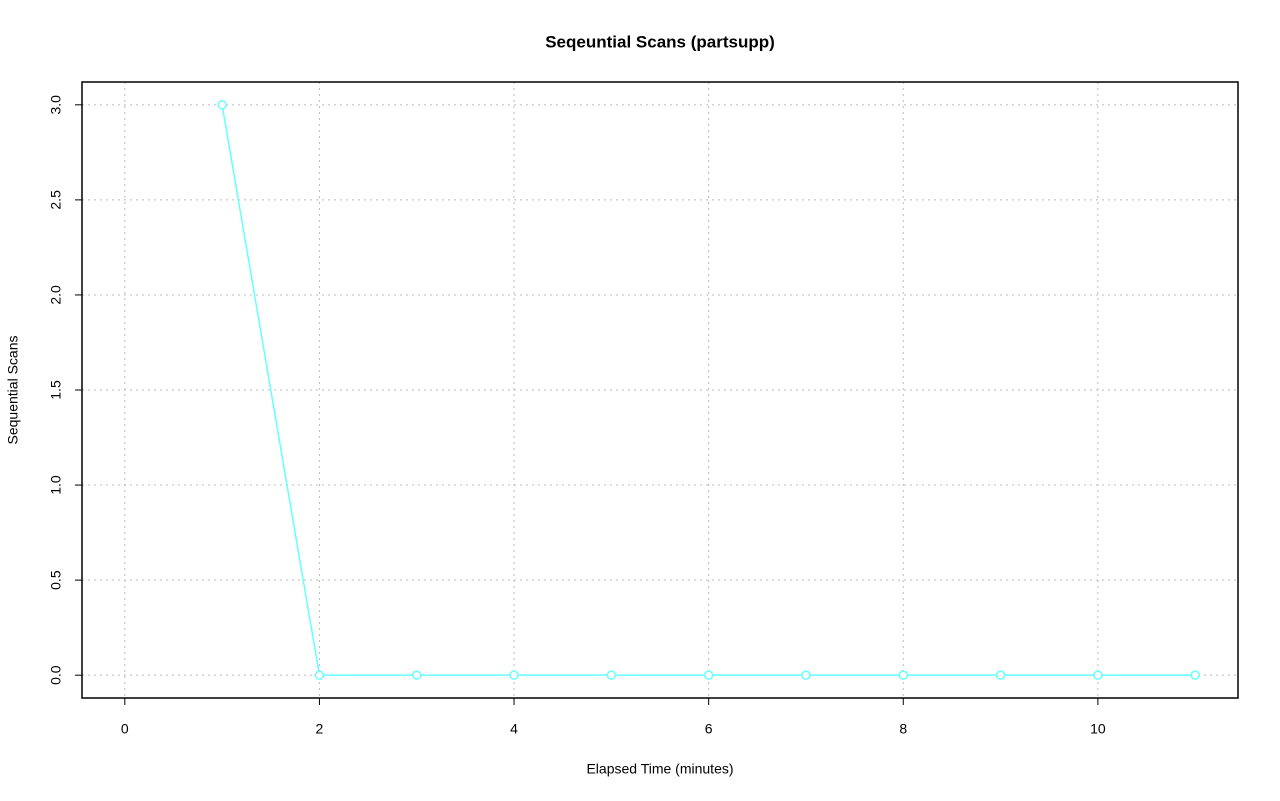 The width and height of the screenshot is (1280, 801). Describe the element at coordinates (514, 729) in the screenshot. I see `x-tick-label: 4` at that location.